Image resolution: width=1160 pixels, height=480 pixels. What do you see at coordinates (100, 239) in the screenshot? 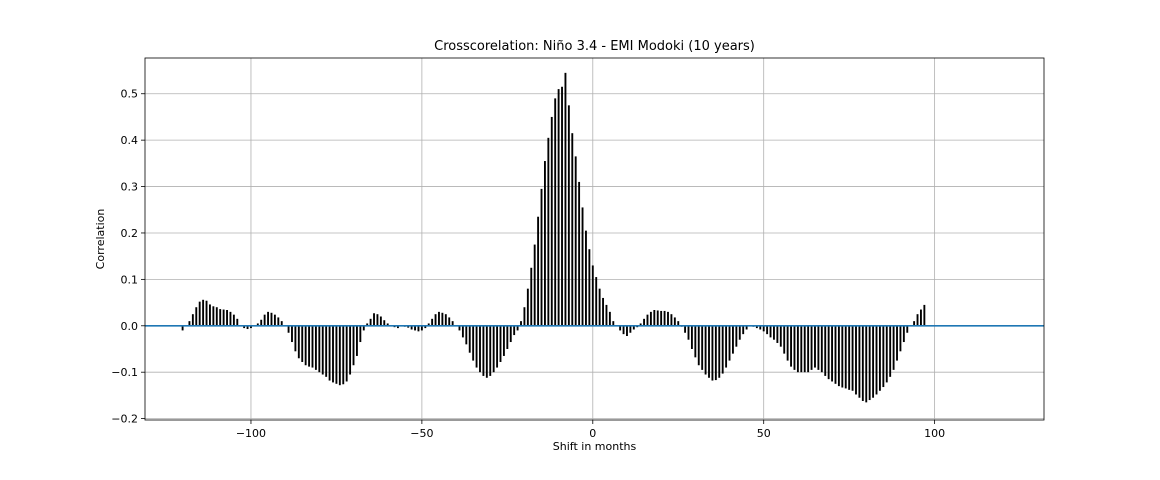
I see `y-axis-label: Correlation` at bounding box center [100, 239].